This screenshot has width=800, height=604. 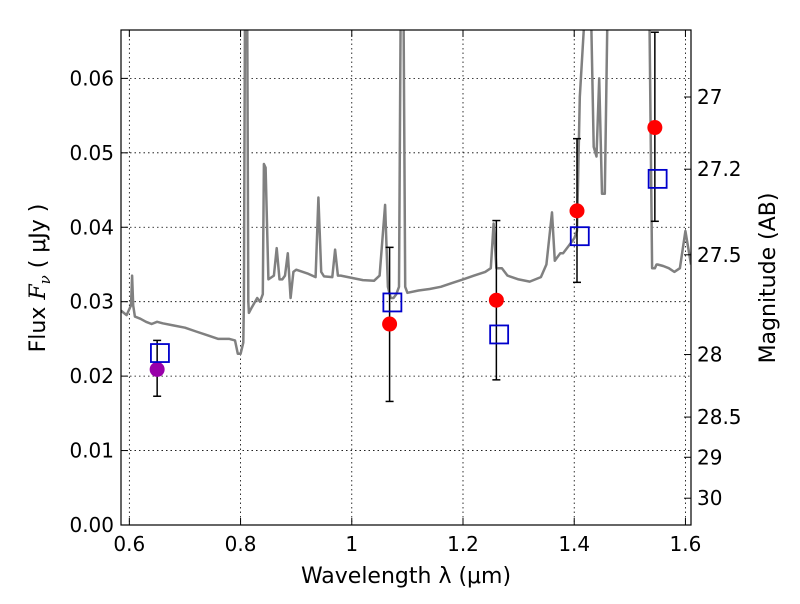 I want to click on y-tick-label: 0.05, so click(x=91, y=153).